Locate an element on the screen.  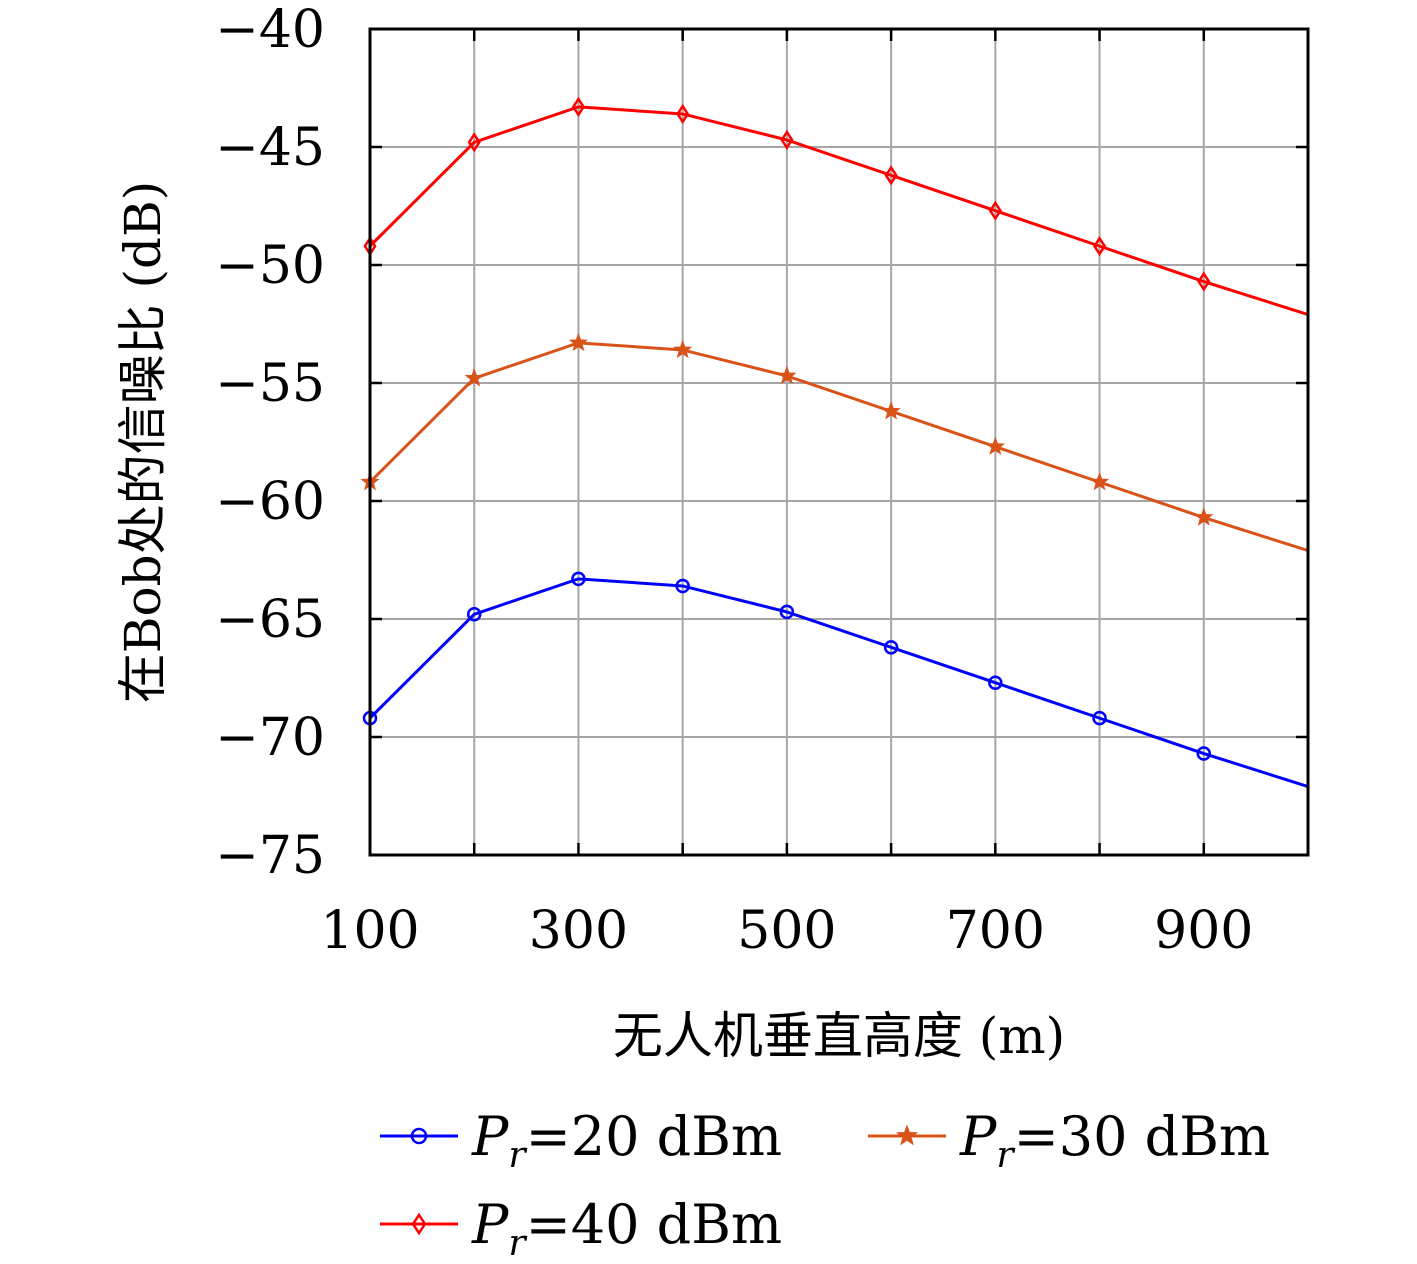
legend-label: Pr=20 dBm is located at coordinates (626, 1140).